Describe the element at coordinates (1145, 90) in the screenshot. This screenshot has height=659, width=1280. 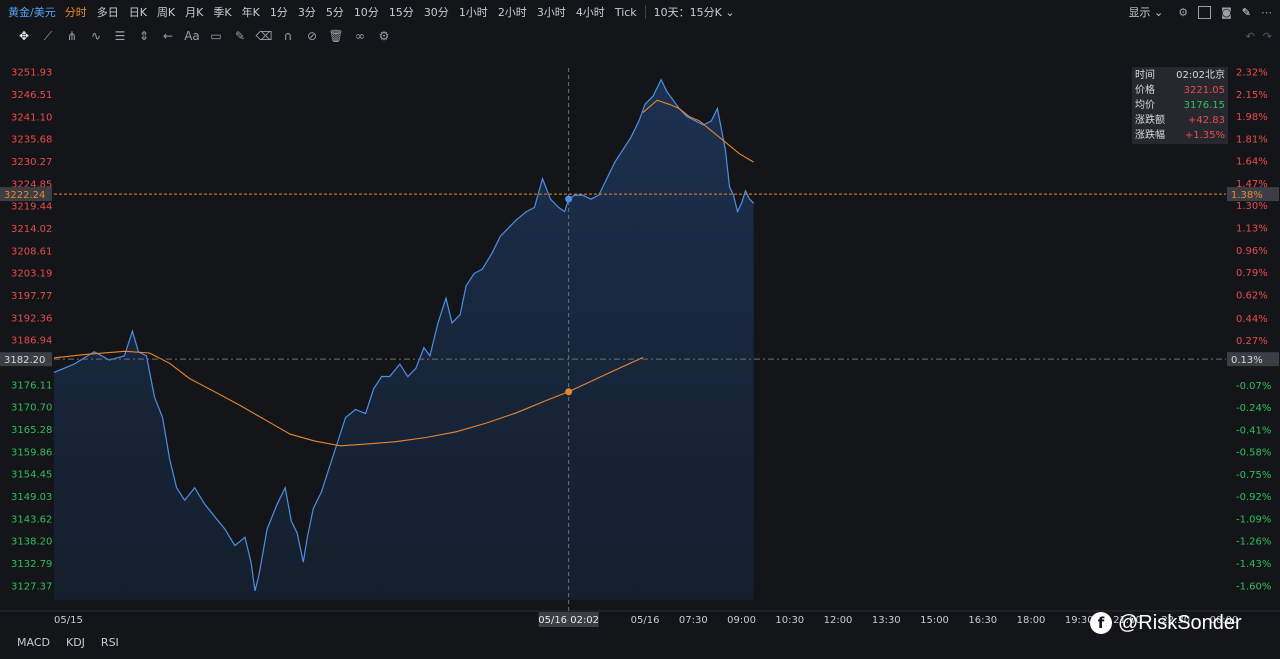
I see `info-key: 价格` at that location.